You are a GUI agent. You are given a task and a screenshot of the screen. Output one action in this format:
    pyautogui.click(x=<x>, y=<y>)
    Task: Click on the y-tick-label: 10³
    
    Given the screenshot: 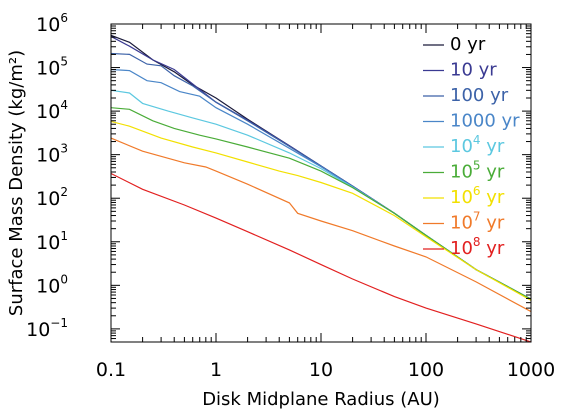 What is the action you would take?
    pyautogui.click(x=52, y=154)
    